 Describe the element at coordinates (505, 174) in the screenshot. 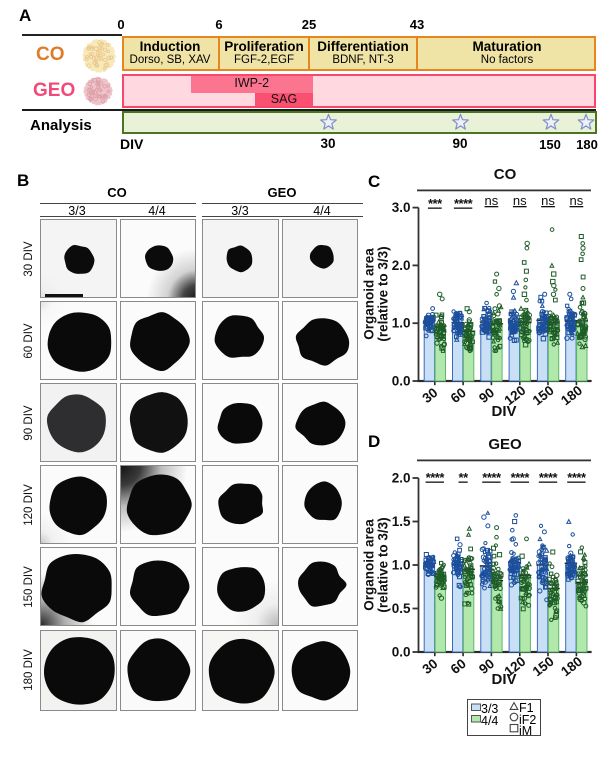

I see `svg-text: CO` at that location.